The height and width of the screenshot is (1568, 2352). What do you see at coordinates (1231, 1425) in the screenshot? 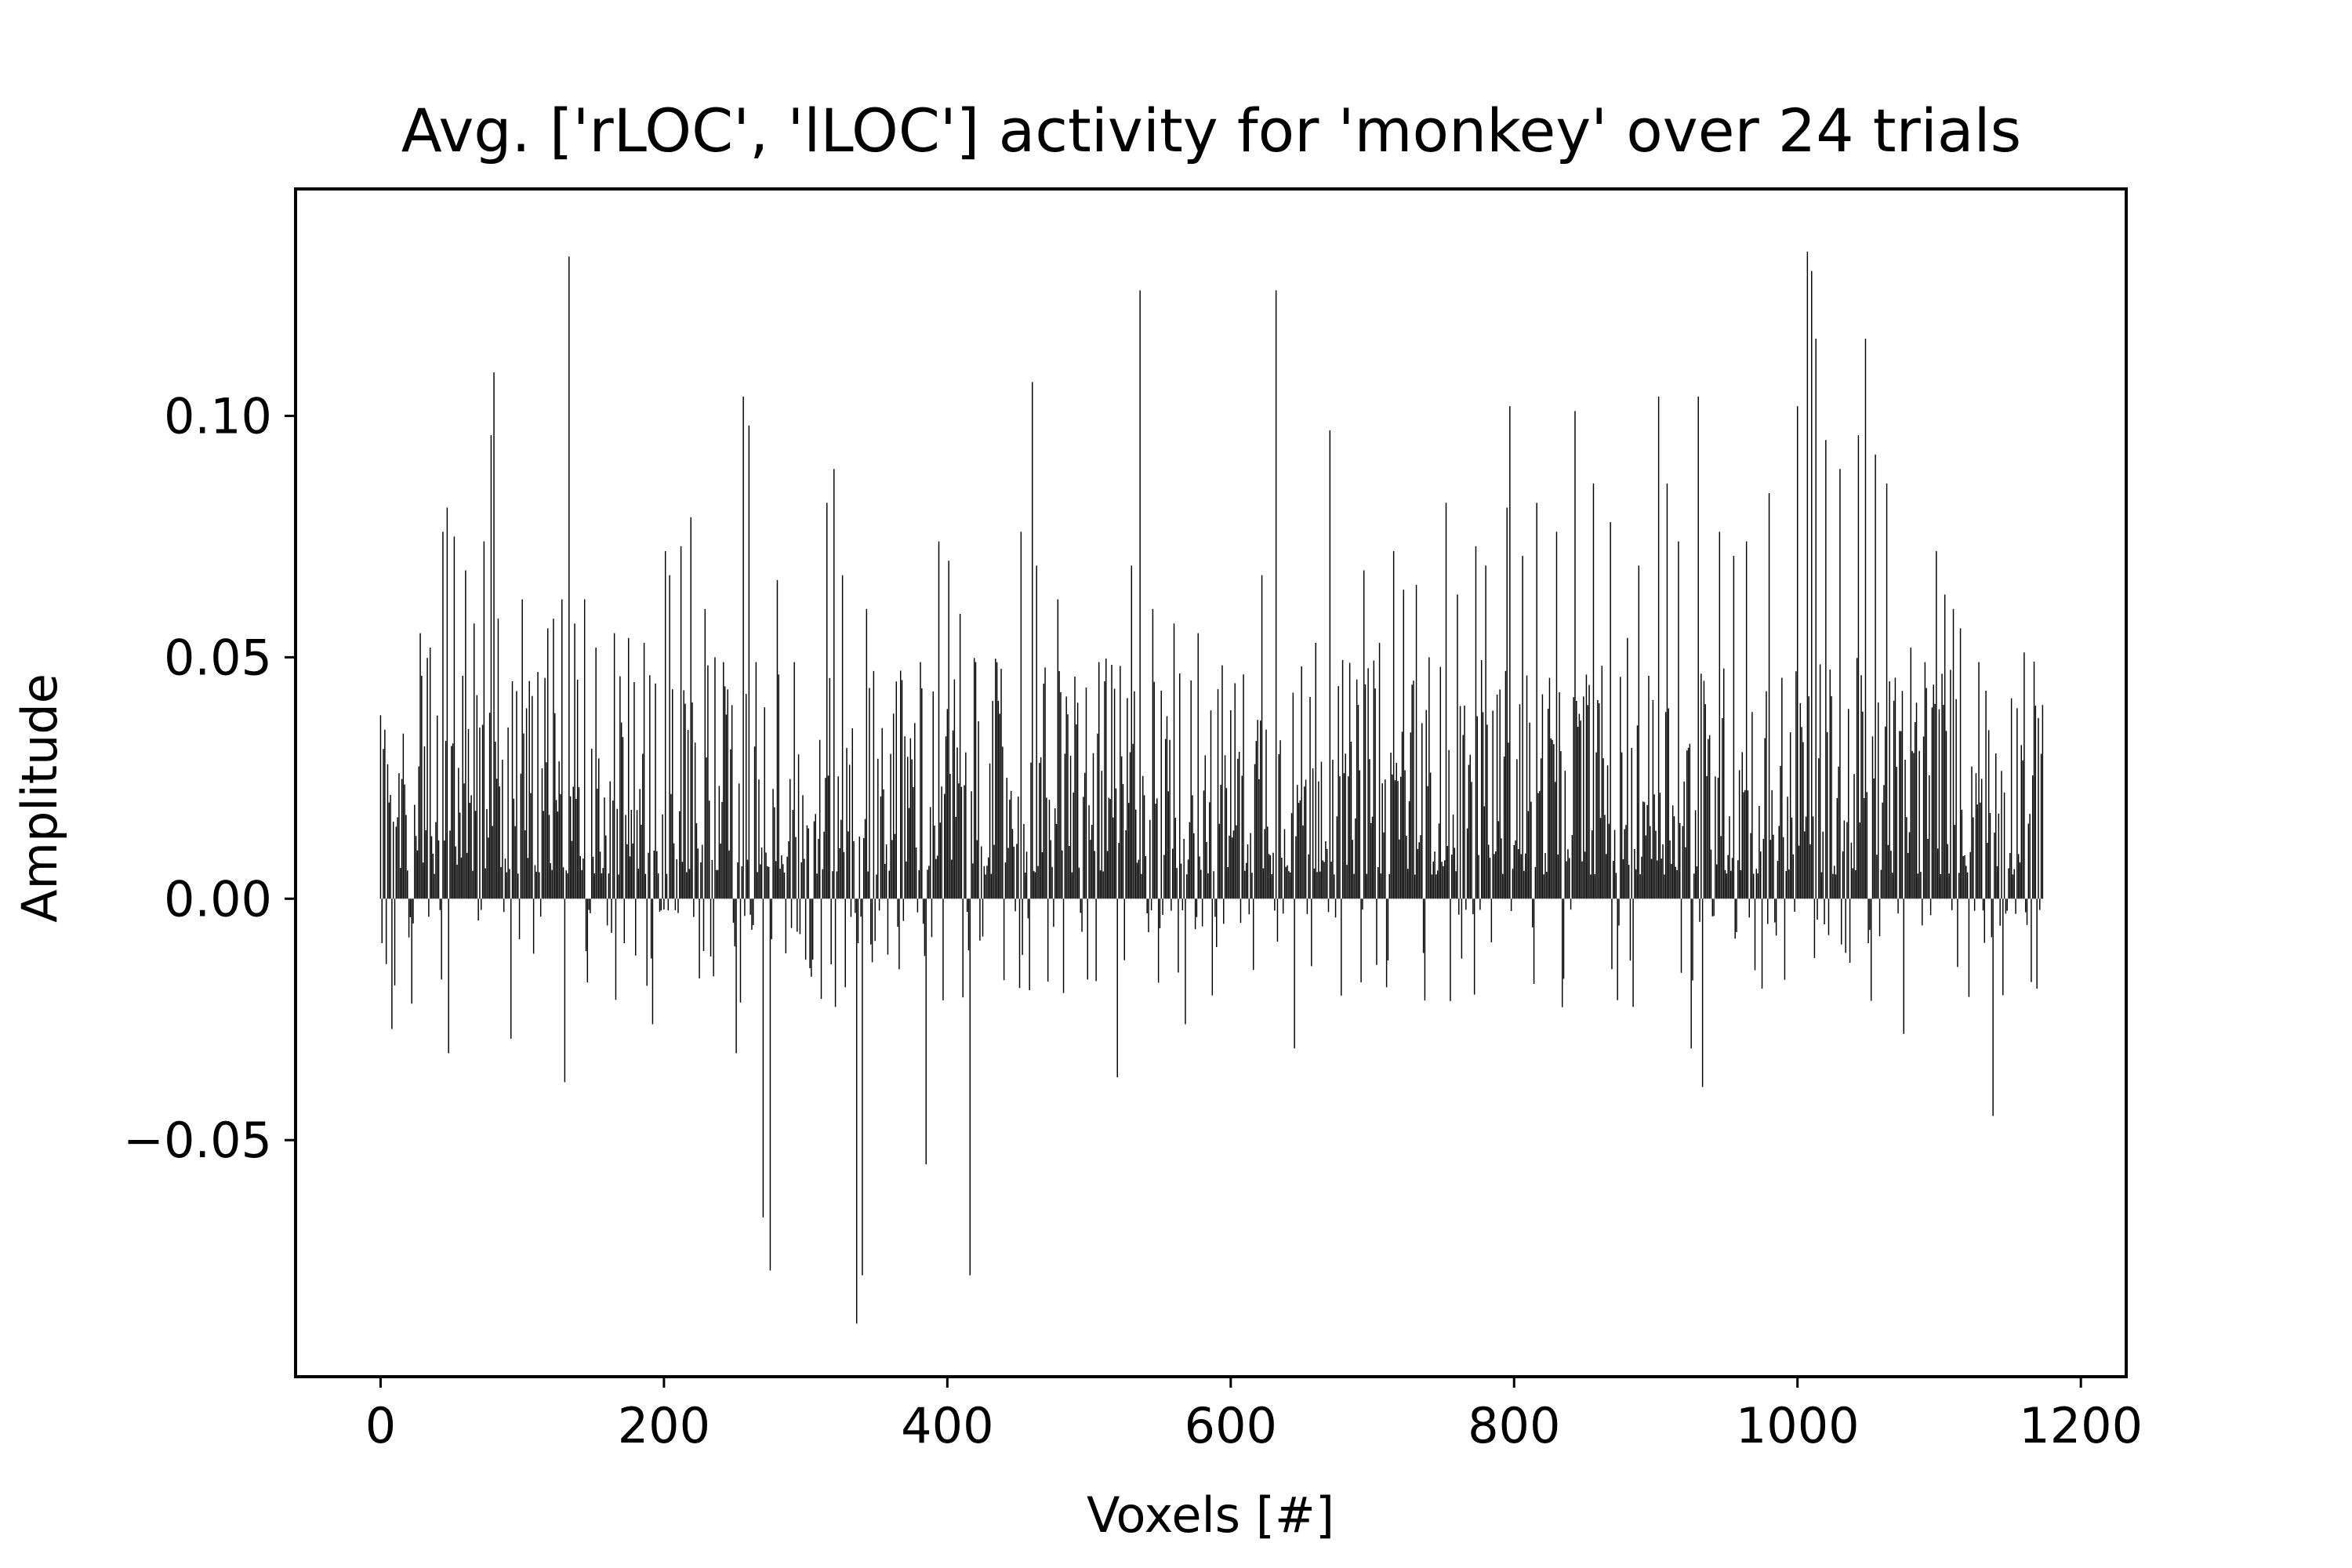
I see `x-tick-label: 600` at bounding box center [1231, 1425].